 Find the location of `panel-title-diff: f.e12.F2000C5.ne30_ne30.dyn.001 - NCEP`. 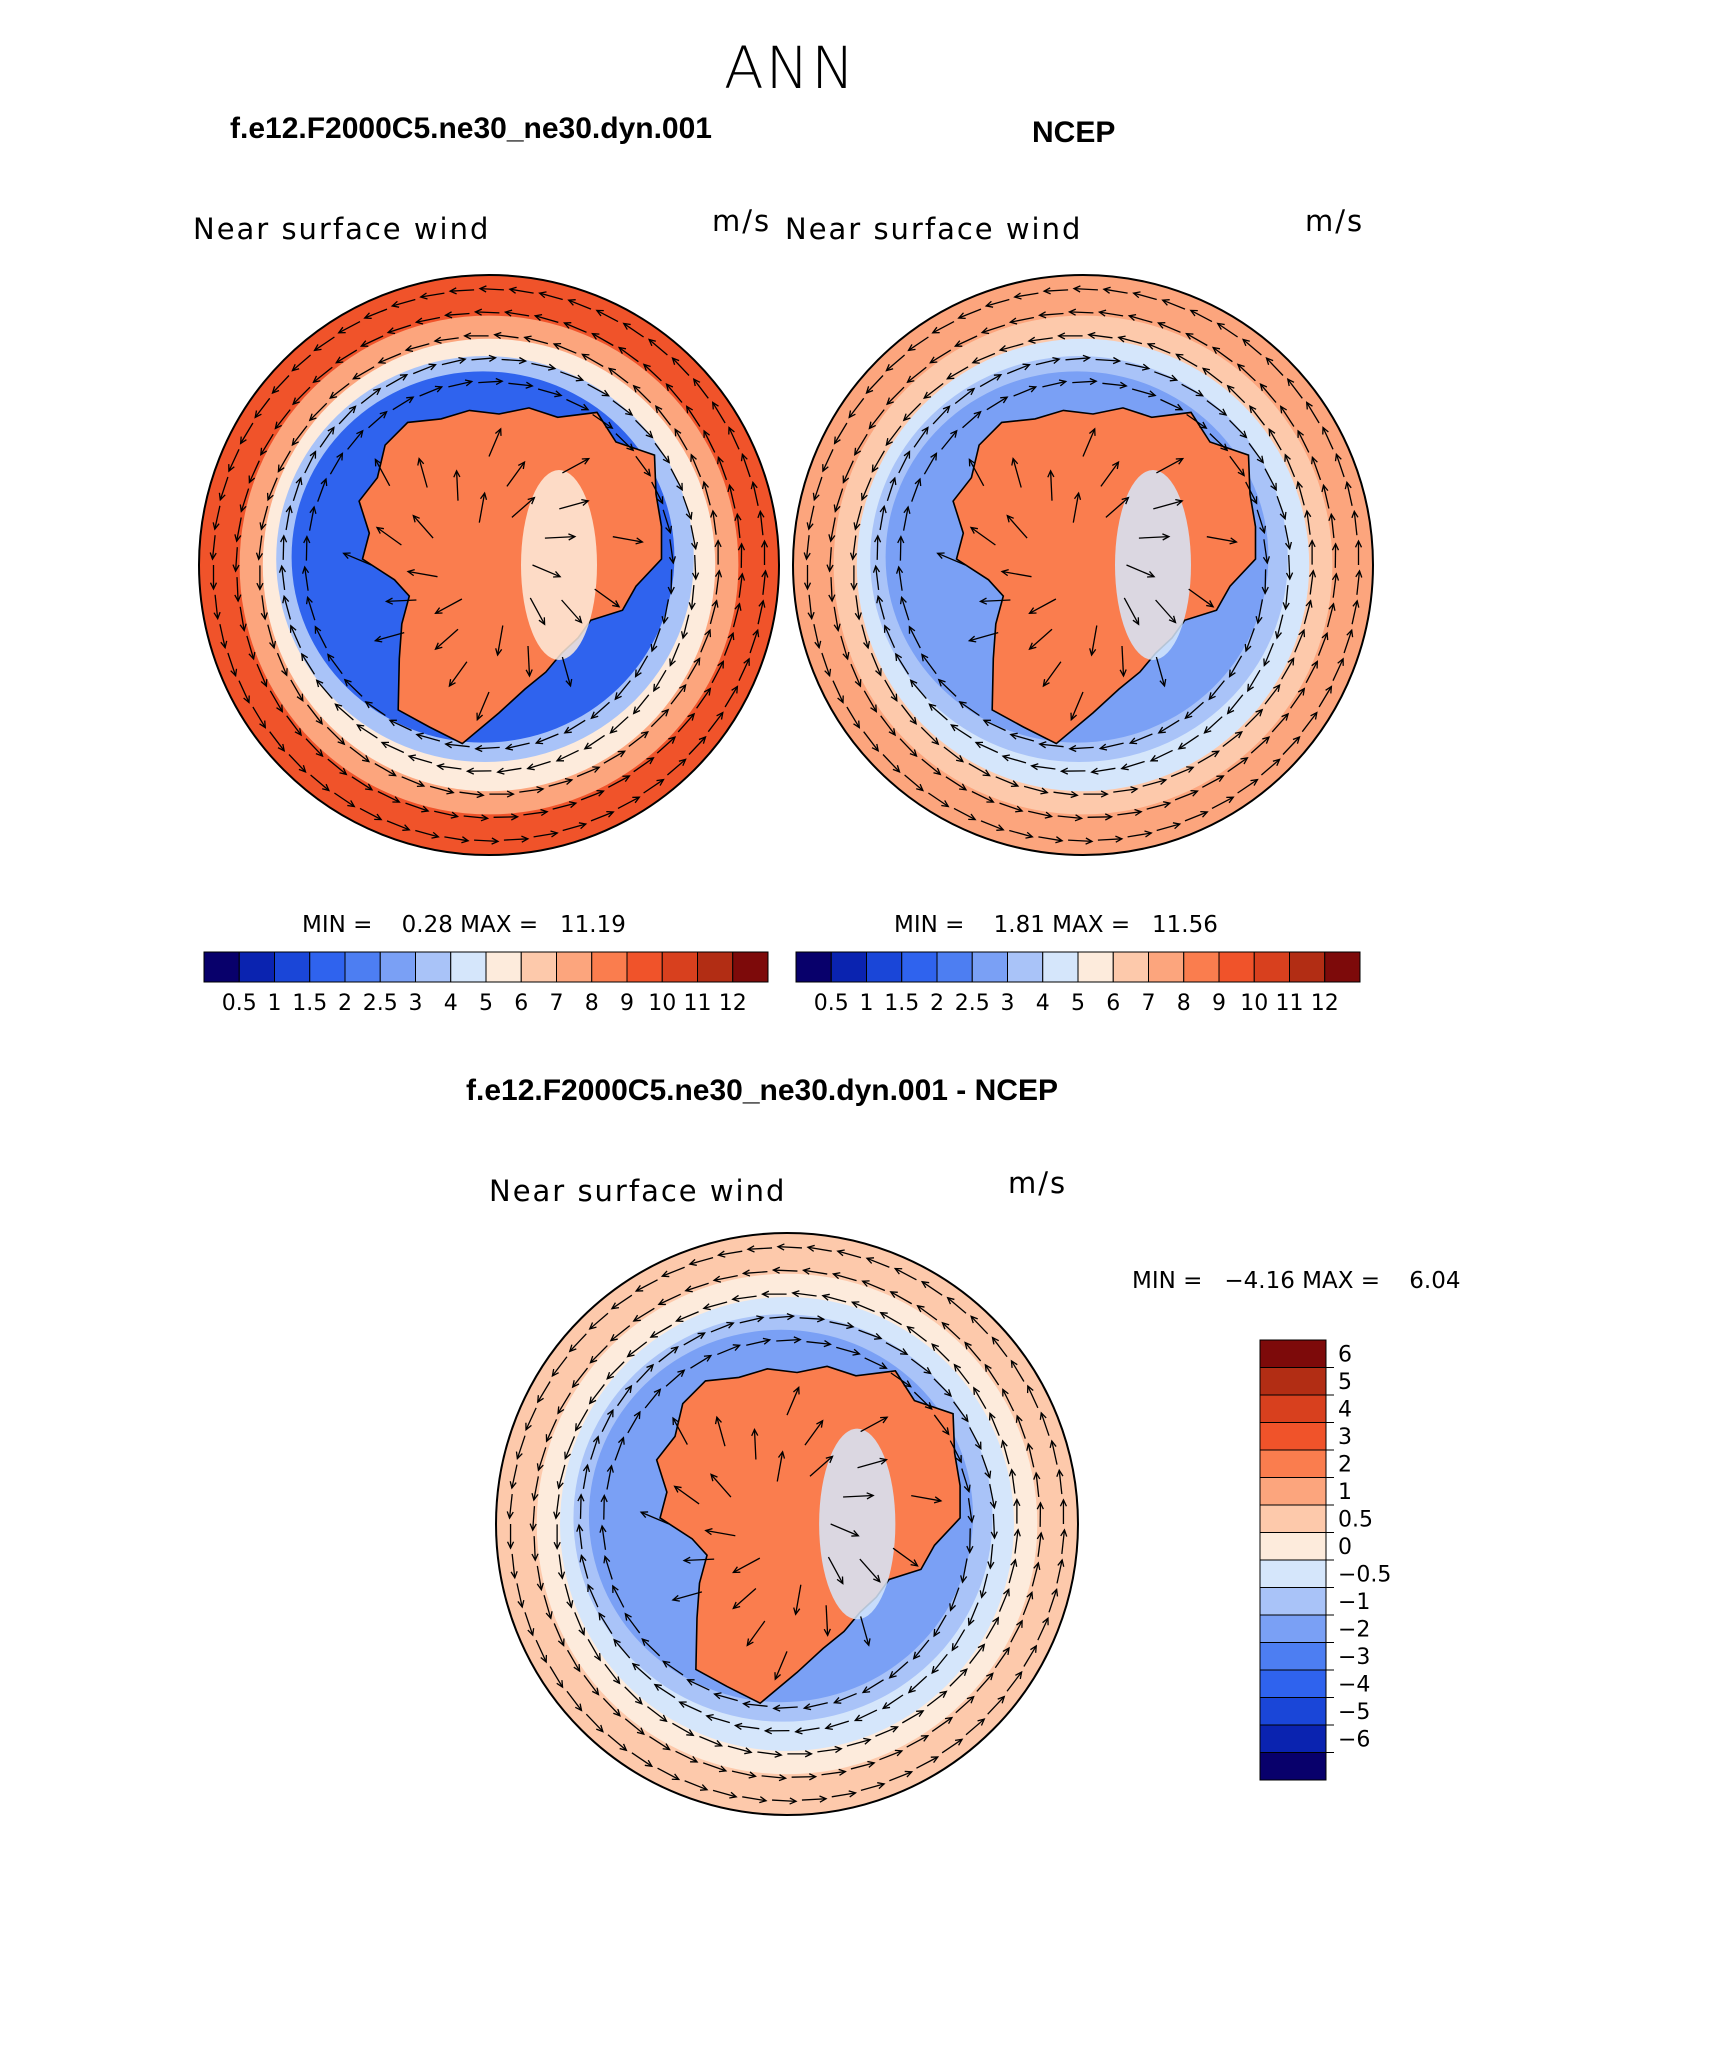

panel-title-diff: f.e12.F2000C5.ne30_ne30.dyn.001 - NCEP is located at coordinates (762, 1090).